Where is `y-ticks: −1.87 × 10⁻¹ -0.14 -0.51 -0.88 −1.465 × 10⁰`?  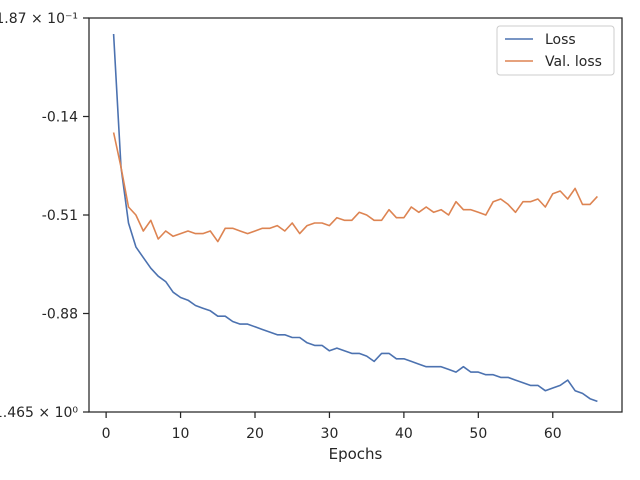 y-ticks: −1.87 × 10⁻¹ -0.14 -0.51 -0.88 −1.465 × 10⁰ is located at coordinates (44, 216).